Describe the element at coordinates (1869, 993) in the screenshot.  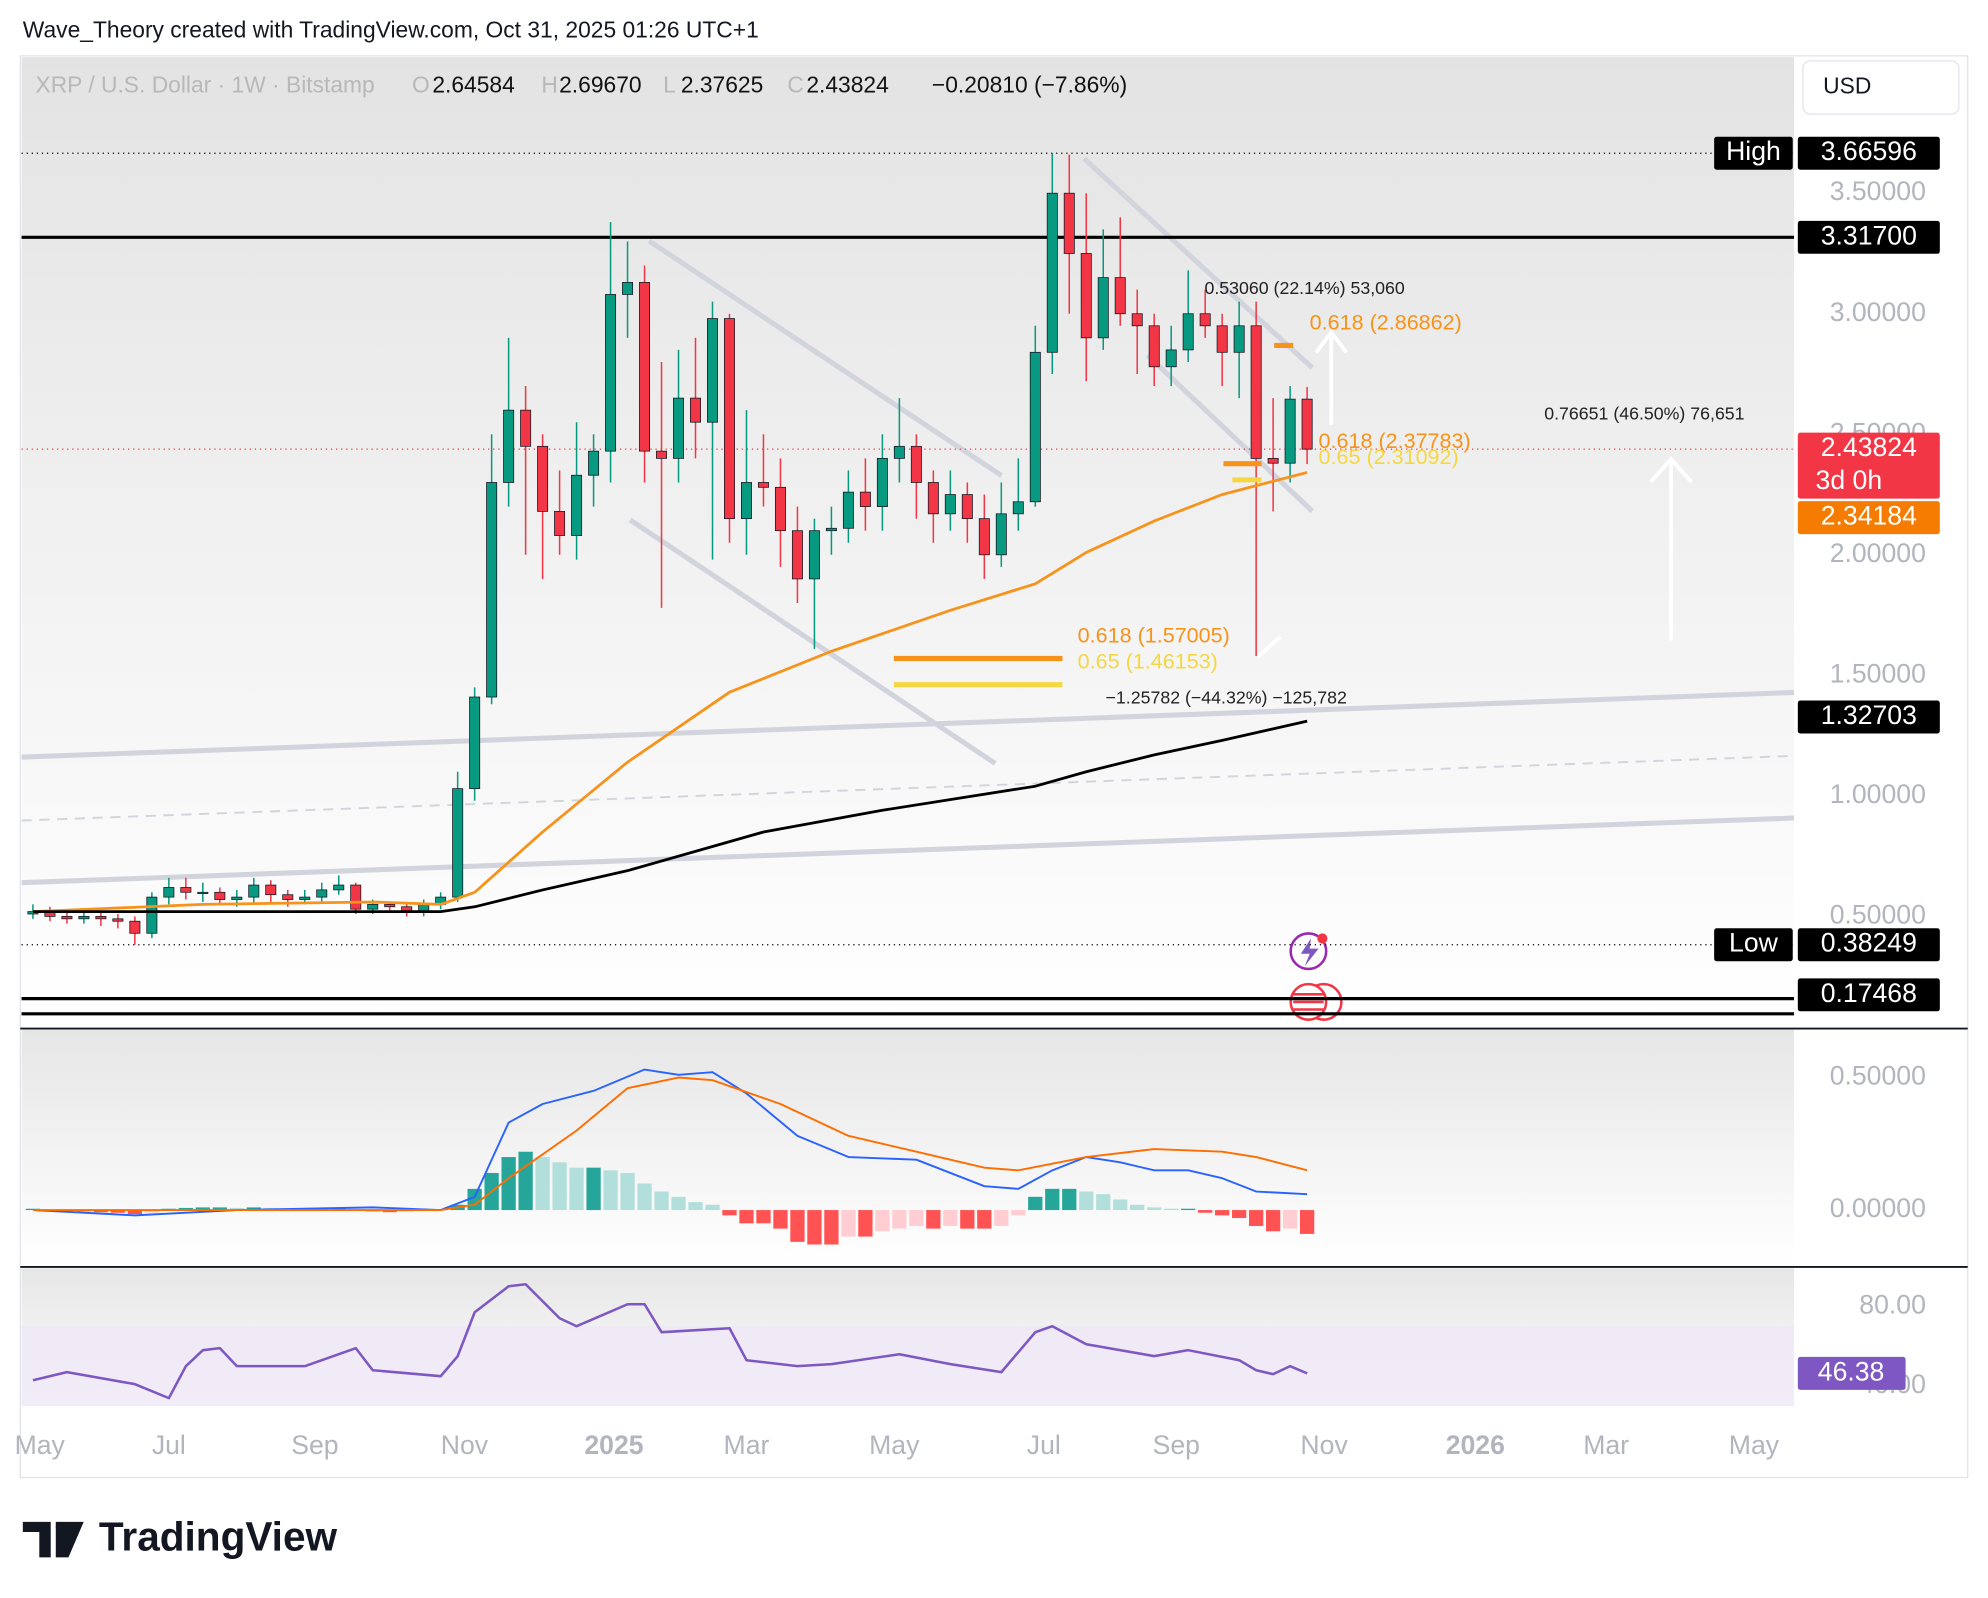
I see `price-label: 0.17468` at that location.